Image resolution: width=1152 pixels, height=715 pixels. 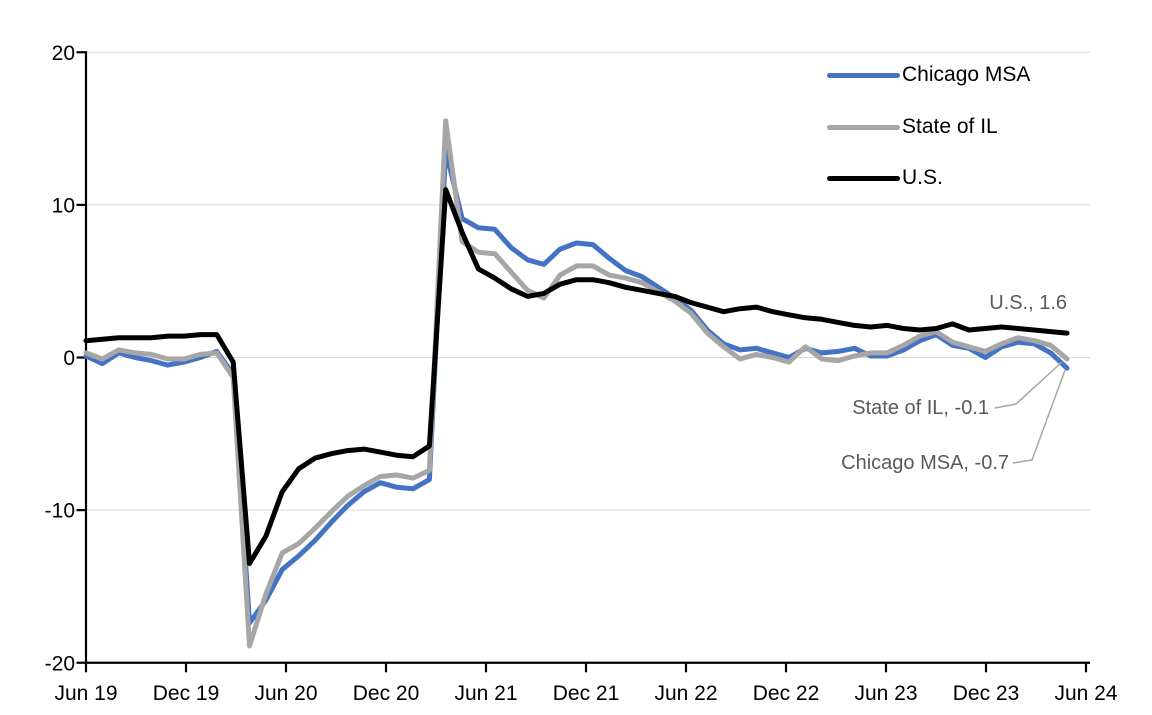 What do you see at coordinates (386, 693) in the screenshot?
I see `svg-text: Dec 20` at bounding box center [386, 693].